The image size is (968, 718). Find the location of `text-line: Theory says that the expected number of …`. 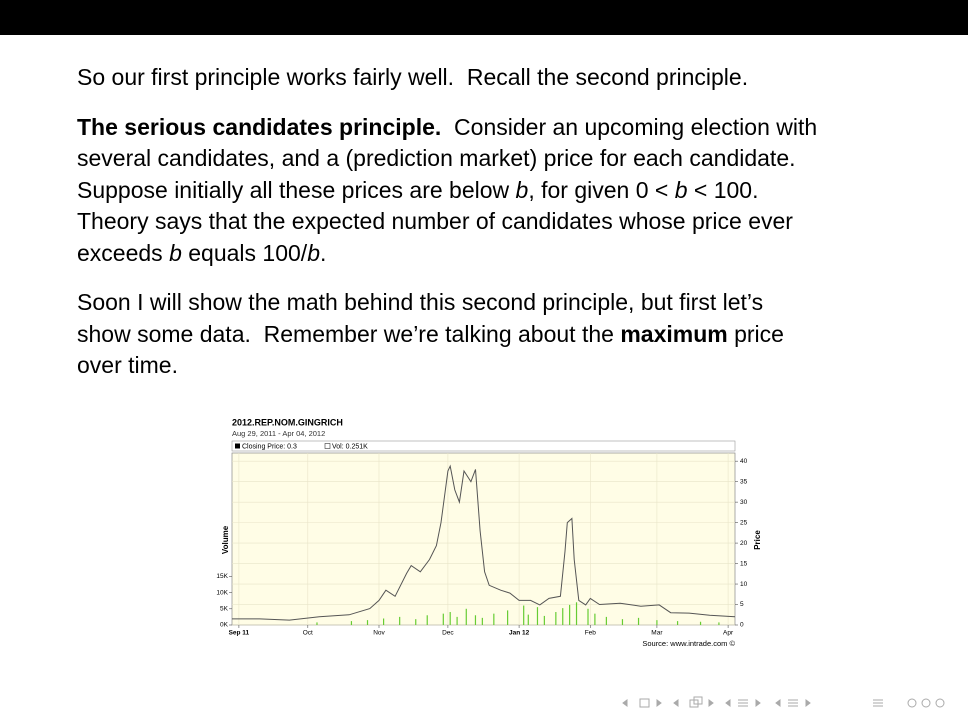

text-line: Theory says that the expected number of … is located at coordinates (447, 222).